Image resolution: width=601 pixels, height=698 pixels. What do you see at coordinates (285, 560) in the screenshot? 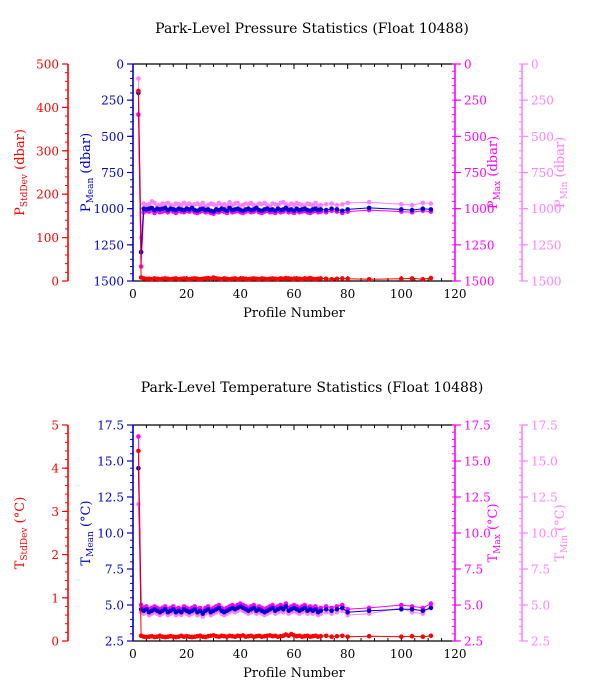
I see `series-min` at bounding box center [285, 560].